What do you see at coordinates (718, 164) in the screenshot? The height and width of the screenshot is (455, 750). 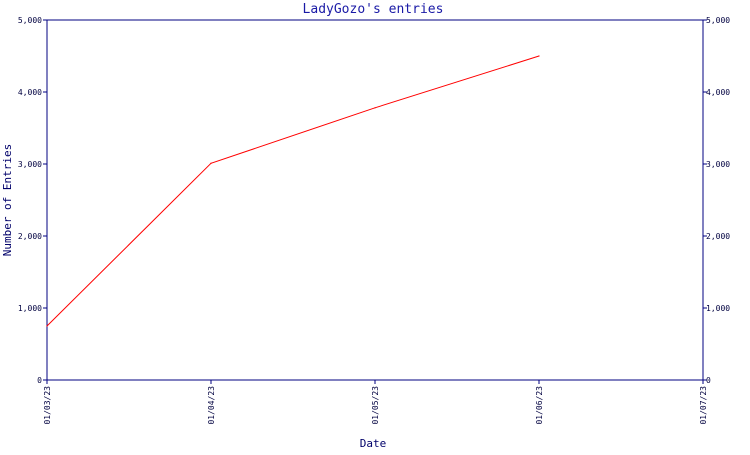 I see `y-tick-label-right: 3,000` at bounding box center [718, 164].